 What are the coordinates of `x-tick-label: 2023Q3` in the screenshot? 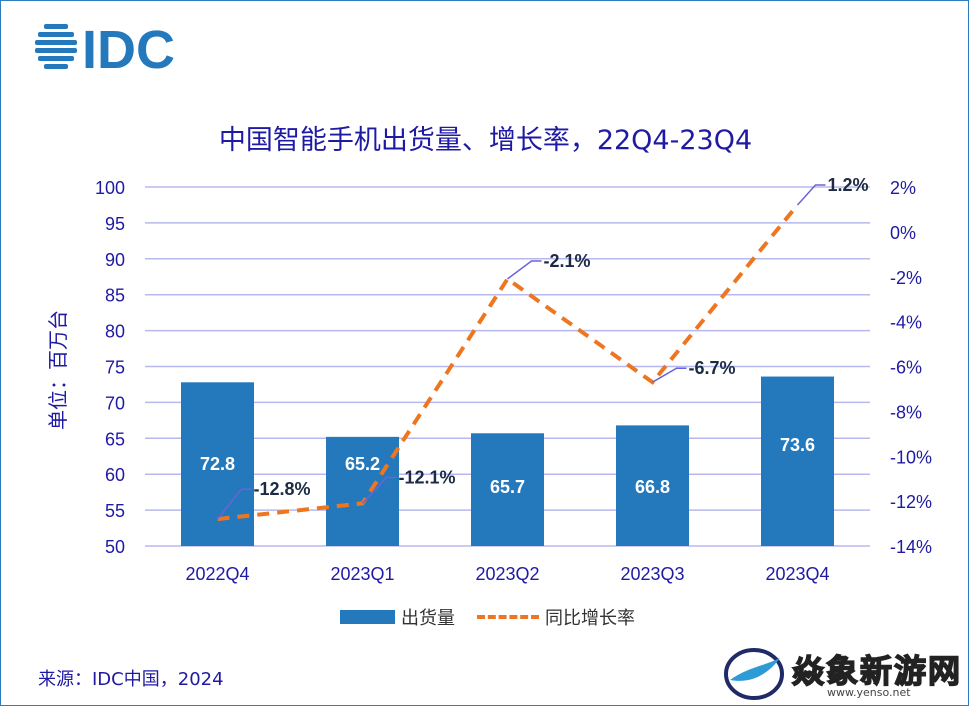 It's located at (652, 574).